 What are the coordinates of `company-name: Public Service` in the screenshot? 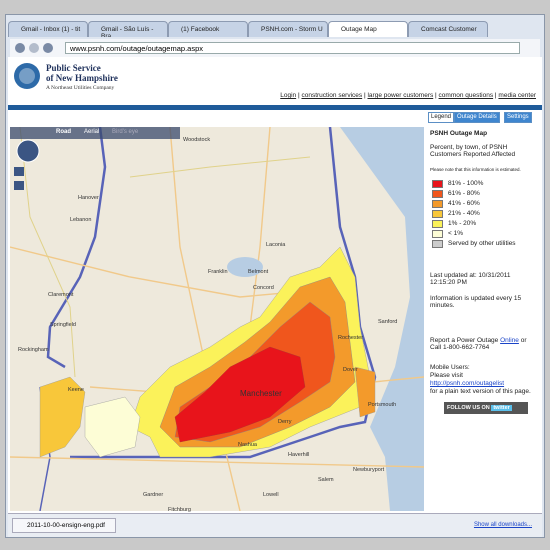 It's located at (73, 68).